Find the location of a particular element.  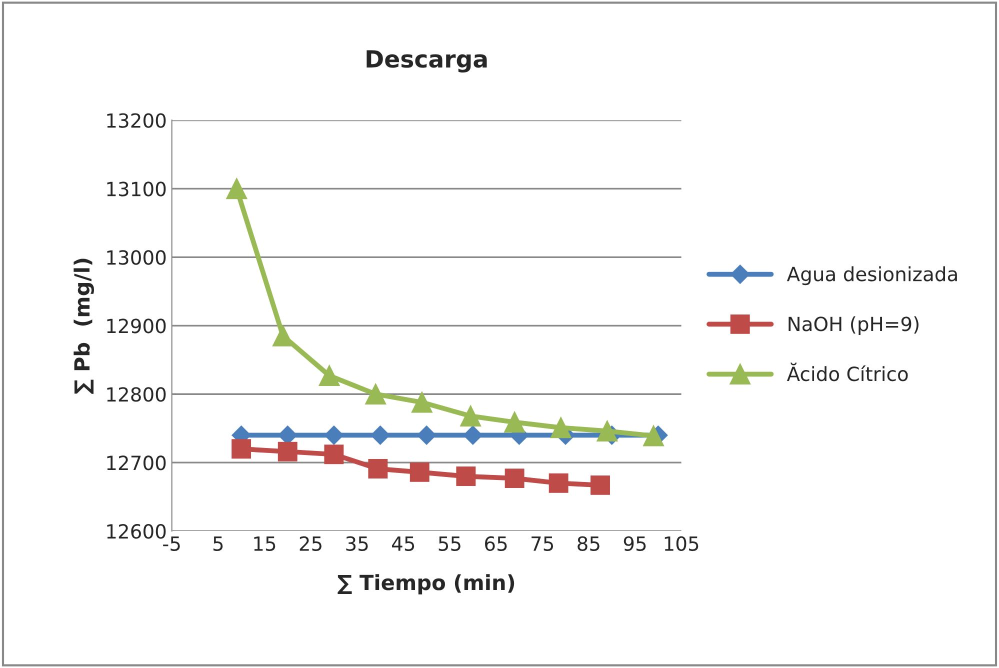

x-tick-label: 15 is located at coordinates (265, 543).